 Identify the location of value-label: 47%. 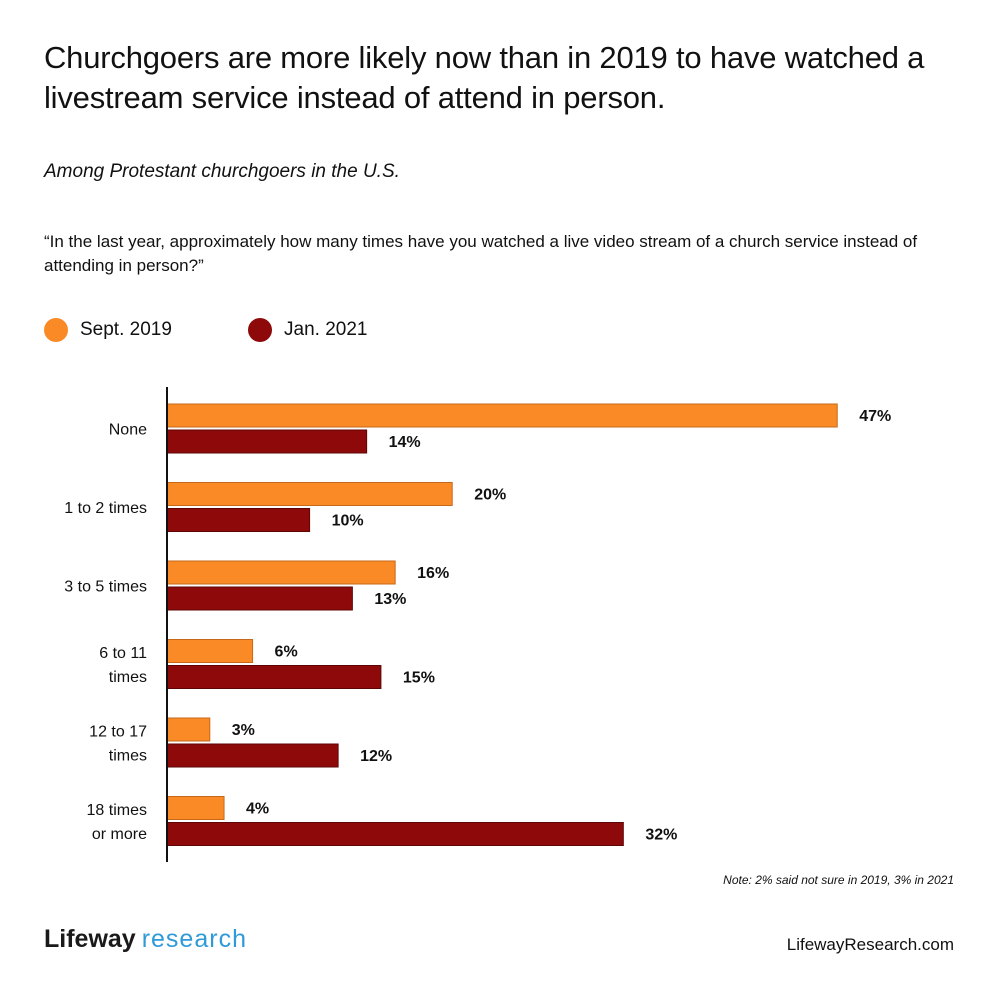
(875, 416).